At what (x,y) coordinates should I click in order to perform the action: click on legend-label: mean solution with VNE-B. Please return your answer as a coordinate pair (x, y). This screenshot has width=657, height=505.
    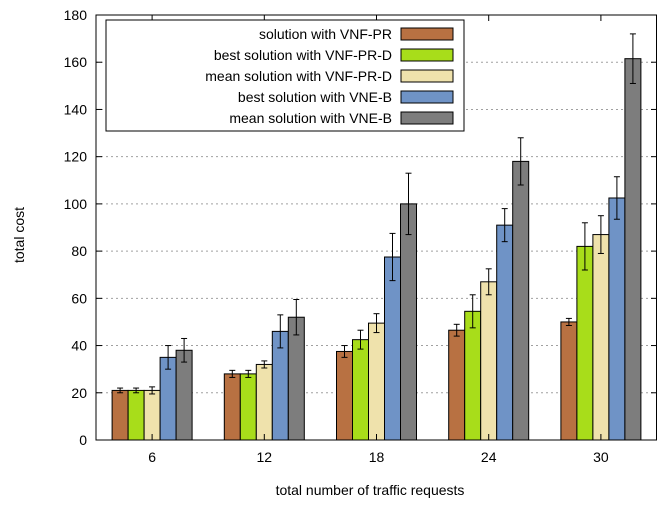
    Looking at the image, I should click on (310, 118).